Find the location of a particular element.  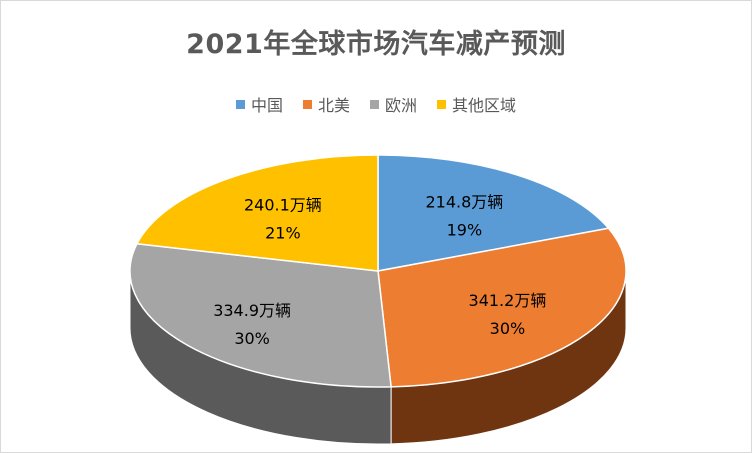

pie-slice-north-america is located at coordinates (502, 307).